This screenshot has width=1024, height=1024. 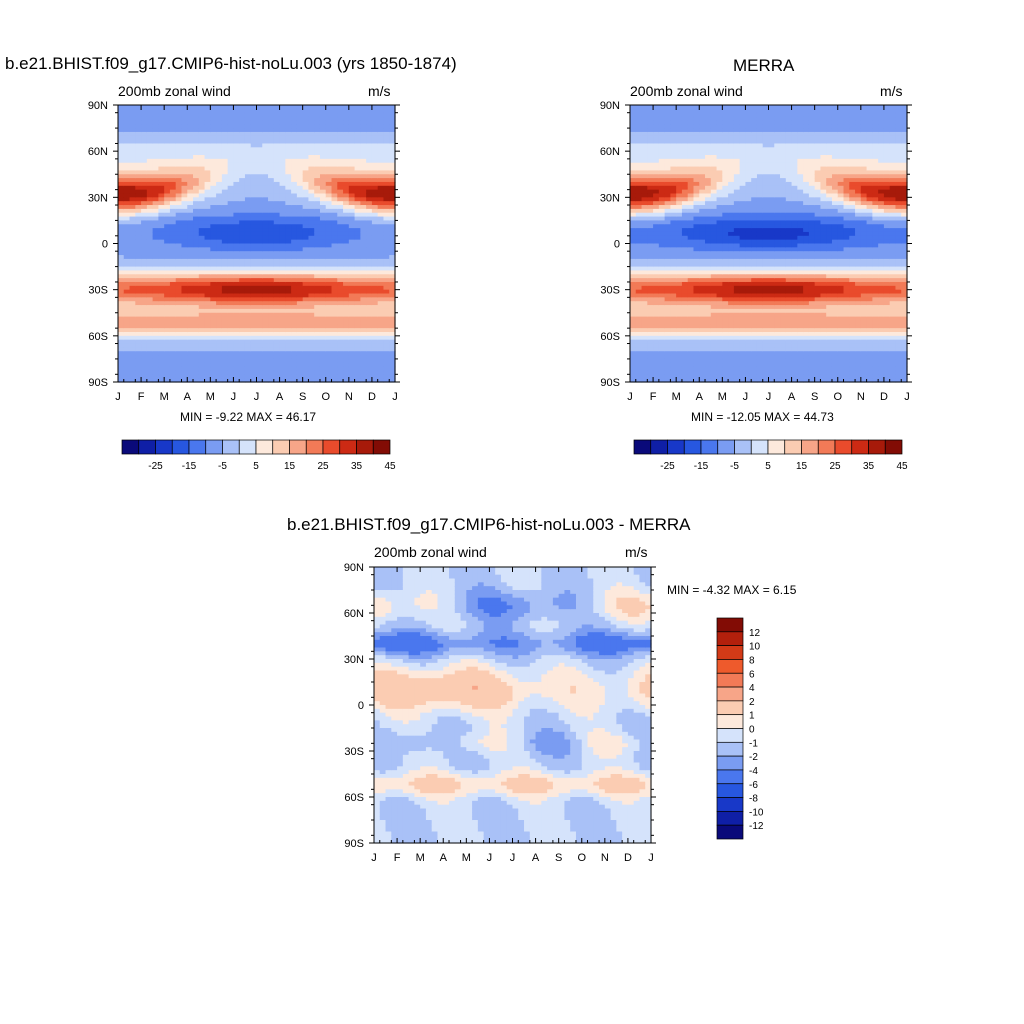 I want to click on y-tick-label: 60N, so click(x=98, y=152).